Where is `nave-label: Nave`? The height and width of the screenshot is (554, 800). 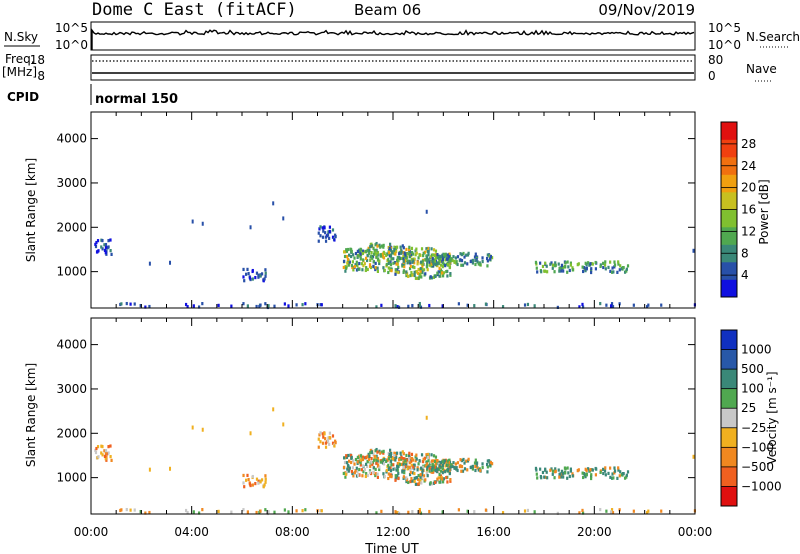
nave-label: Nave is located at coordinates (761, 69).